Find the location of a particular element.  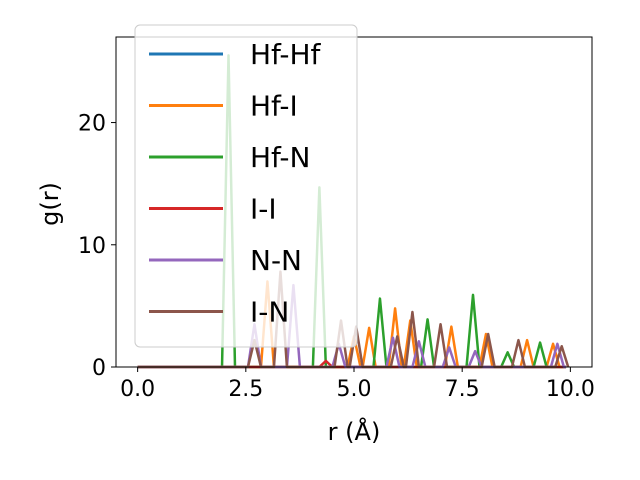

legend-label-n-n: N-N is located at coordinates (276, 260).